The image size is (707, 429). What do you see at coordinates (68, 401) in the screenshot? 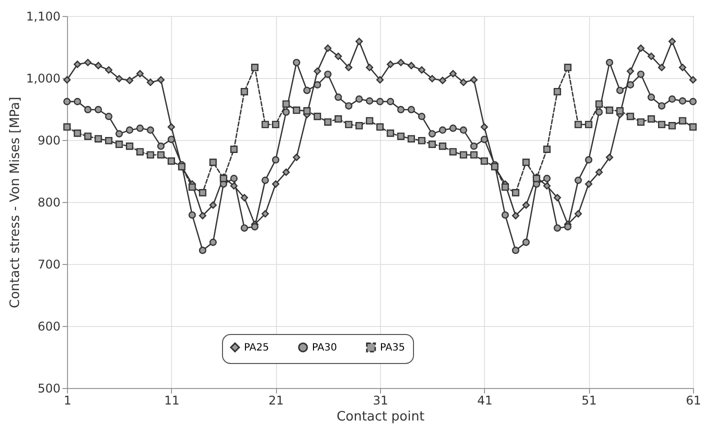
I see `x-tick-label: 1` at bounding box center [68, 401].